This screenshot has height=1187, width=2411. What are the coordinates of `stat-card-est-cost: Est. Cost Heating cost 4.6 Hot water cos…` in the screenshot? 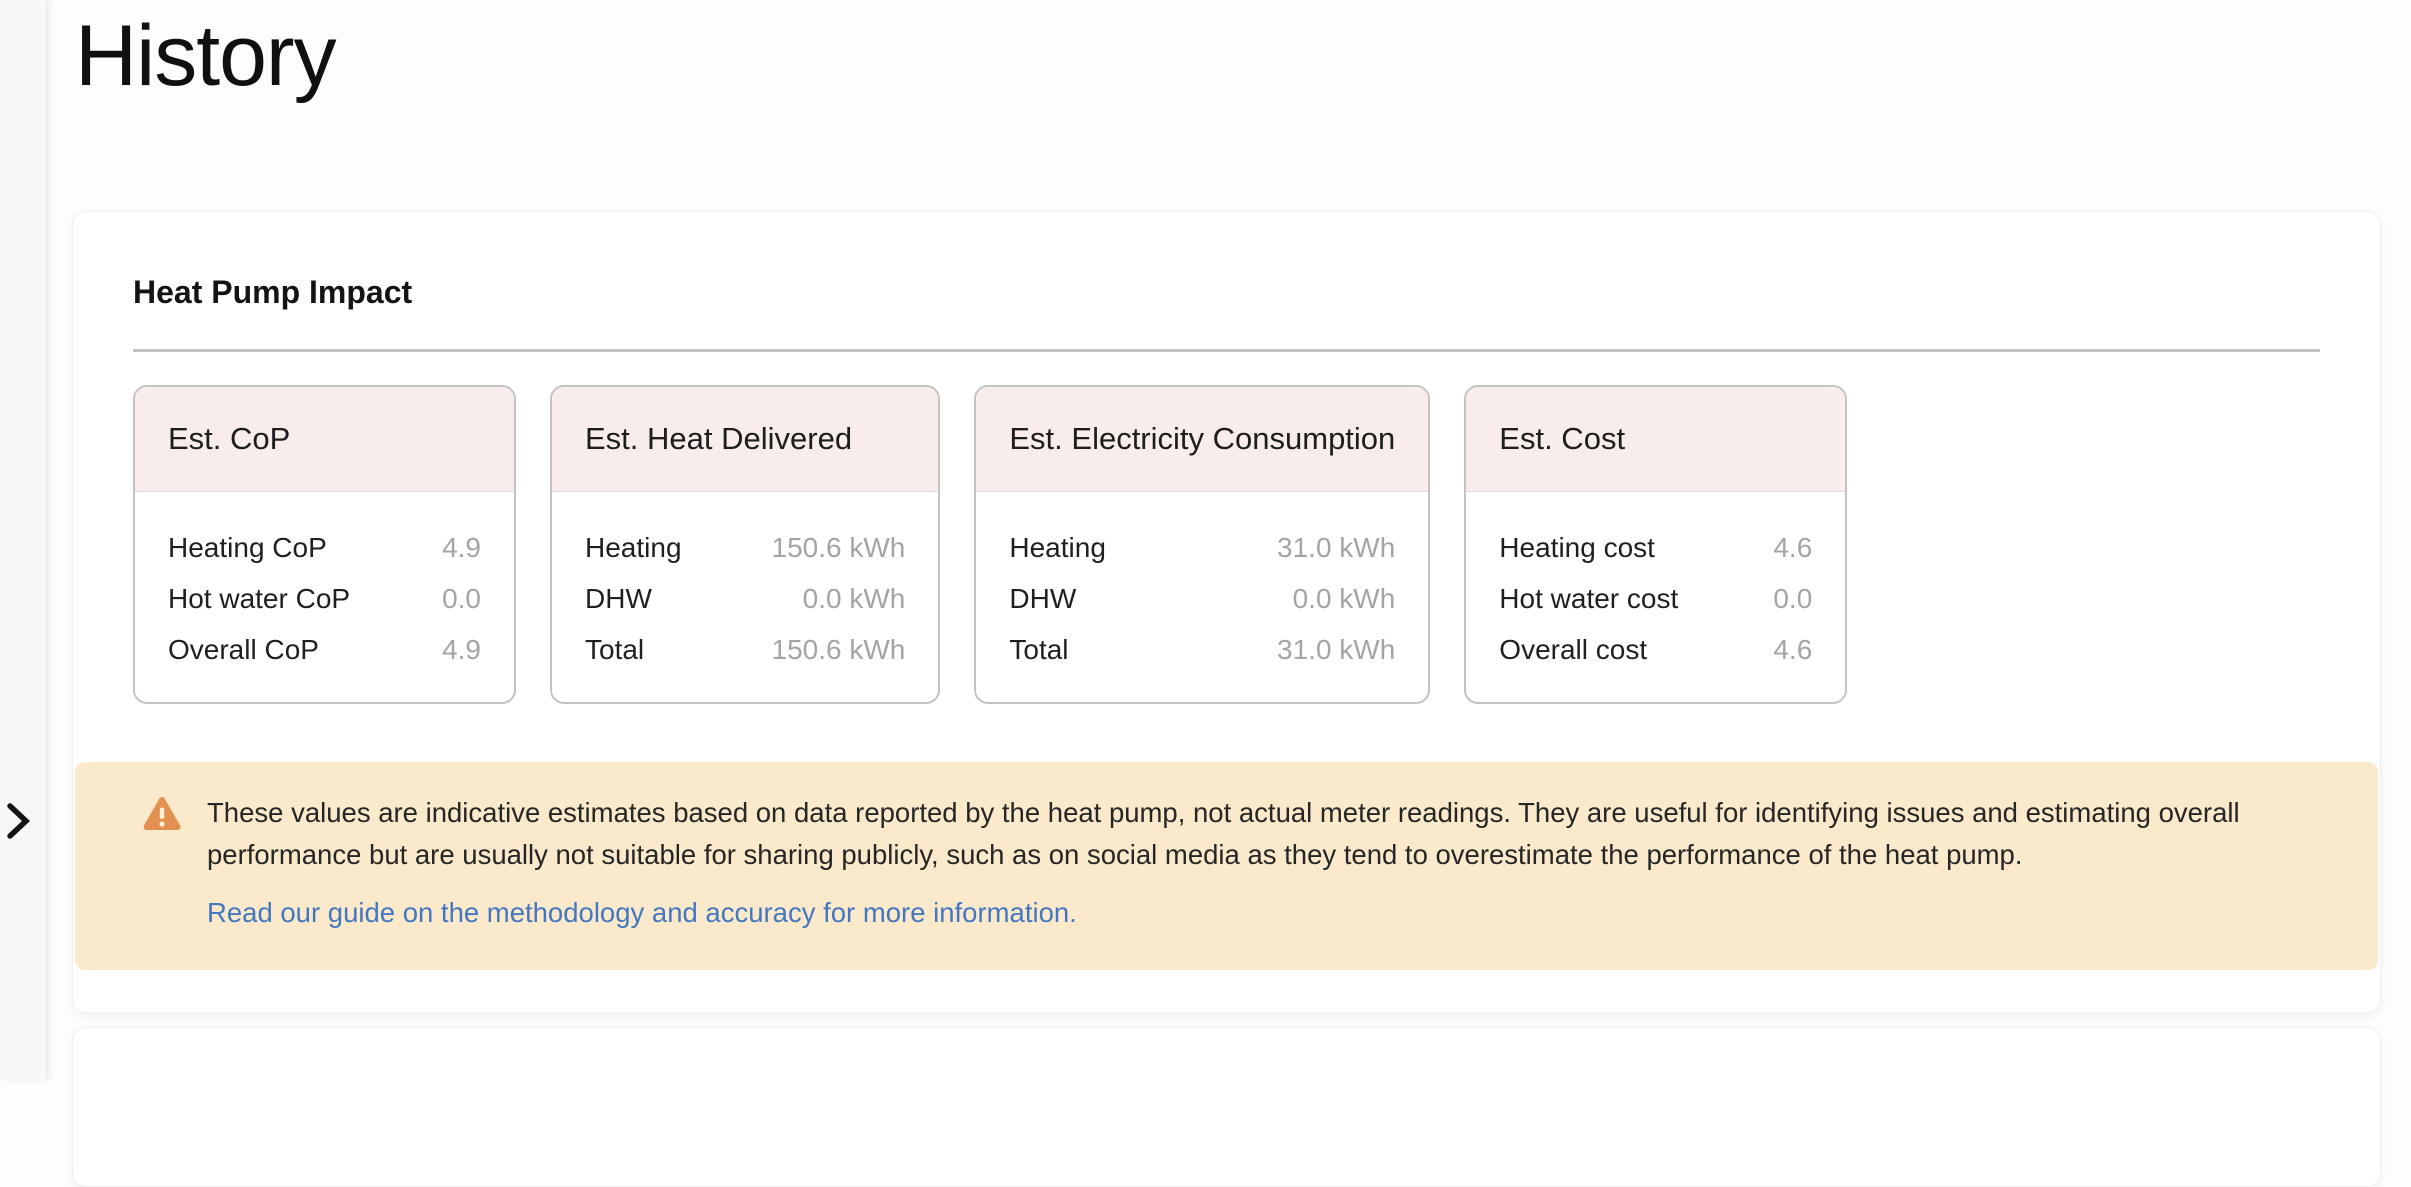 It's located at (1656, 544).